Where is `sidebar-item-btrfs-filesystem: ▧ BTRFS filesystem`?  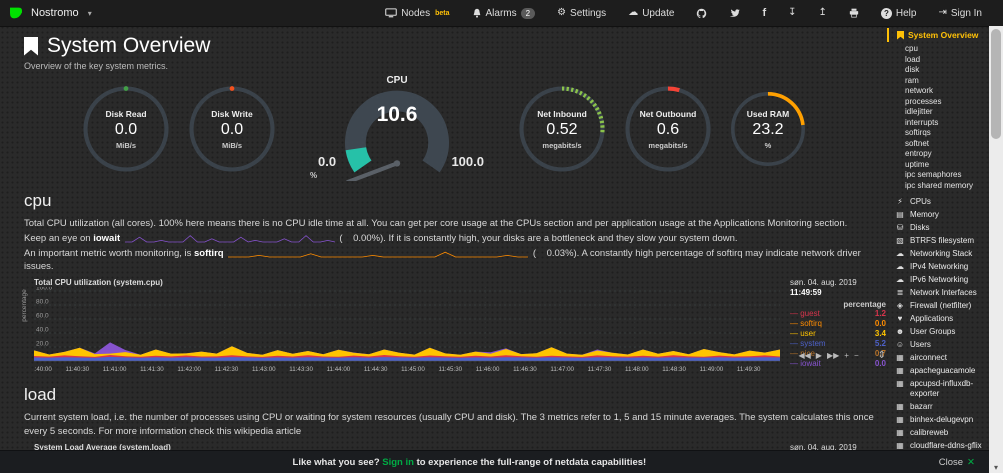
sidebar-item-btrfs-filesystem: ▧ BTRFS filesystem is located at coordinates (935, 240).